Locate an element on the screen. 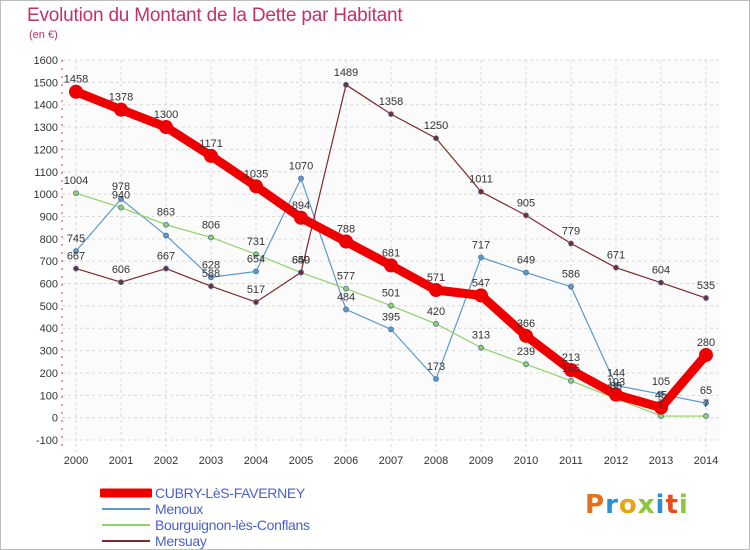 The width and height of the screenshot is (750, 550). y-tick-label: 1500 is located at coordinates (46, 83).